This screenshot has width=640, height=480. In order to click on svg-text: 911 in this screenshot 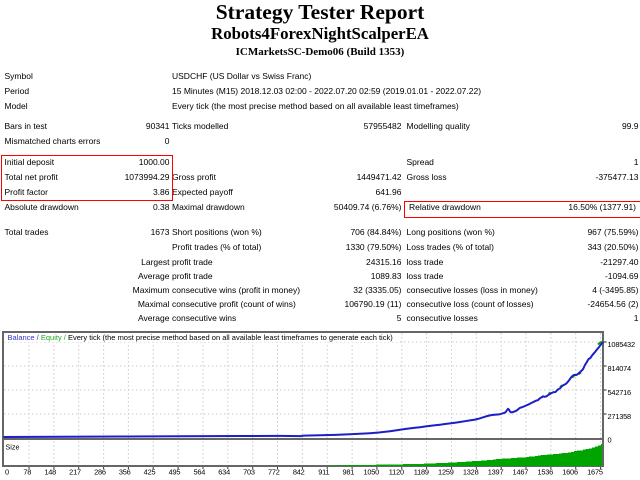, I will do `click(323, 471)`.